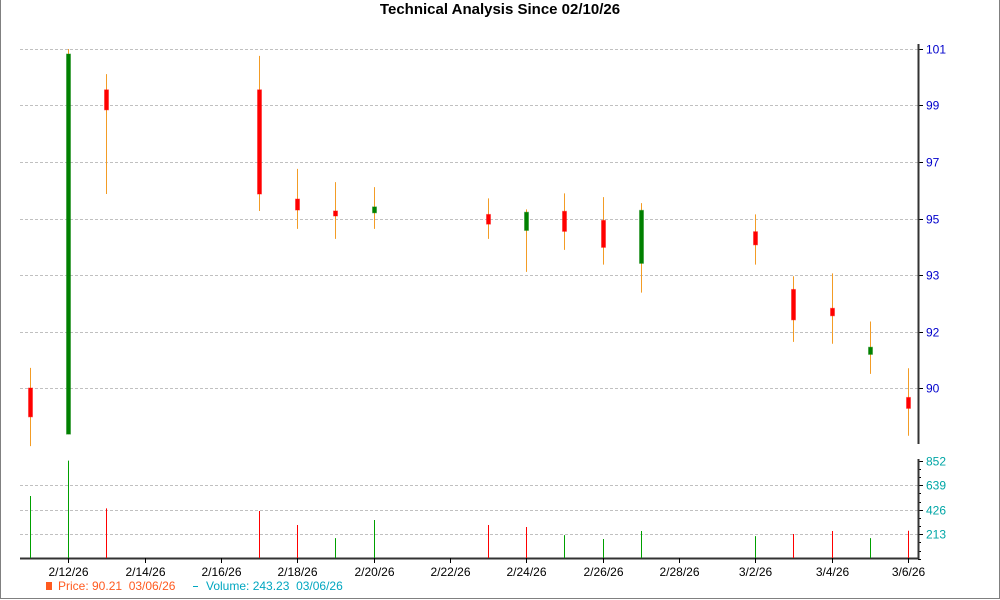 The width and height of the screenshot is (1000, 600). What do you see at coordinates (526, 572) in the screenshot?
I see `x-tick-label: 2/24/26` at bounding box center [526, 572].